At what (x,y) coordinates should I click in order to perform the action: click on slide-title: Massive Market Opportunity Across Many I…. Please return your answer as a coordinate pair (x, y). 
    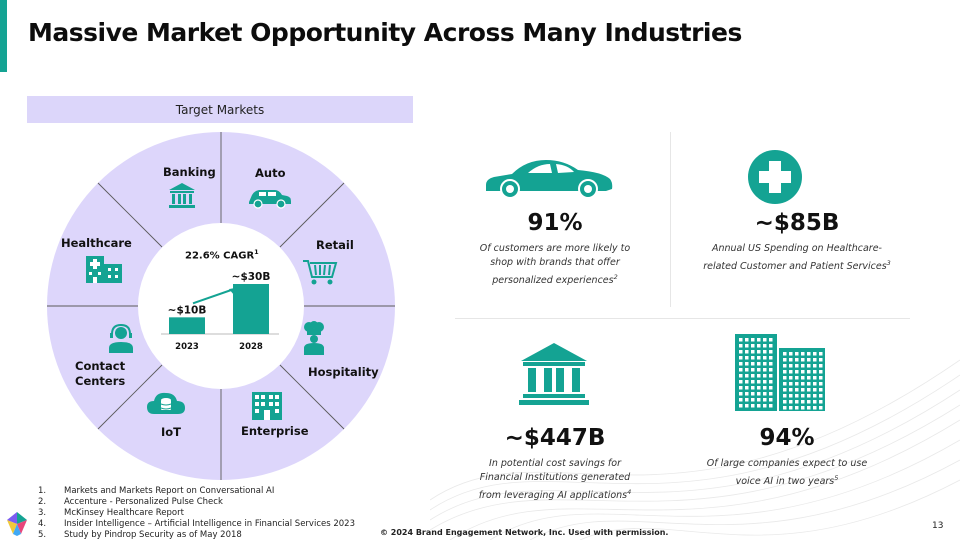
    Looking at the image, I should click on (385, 32).